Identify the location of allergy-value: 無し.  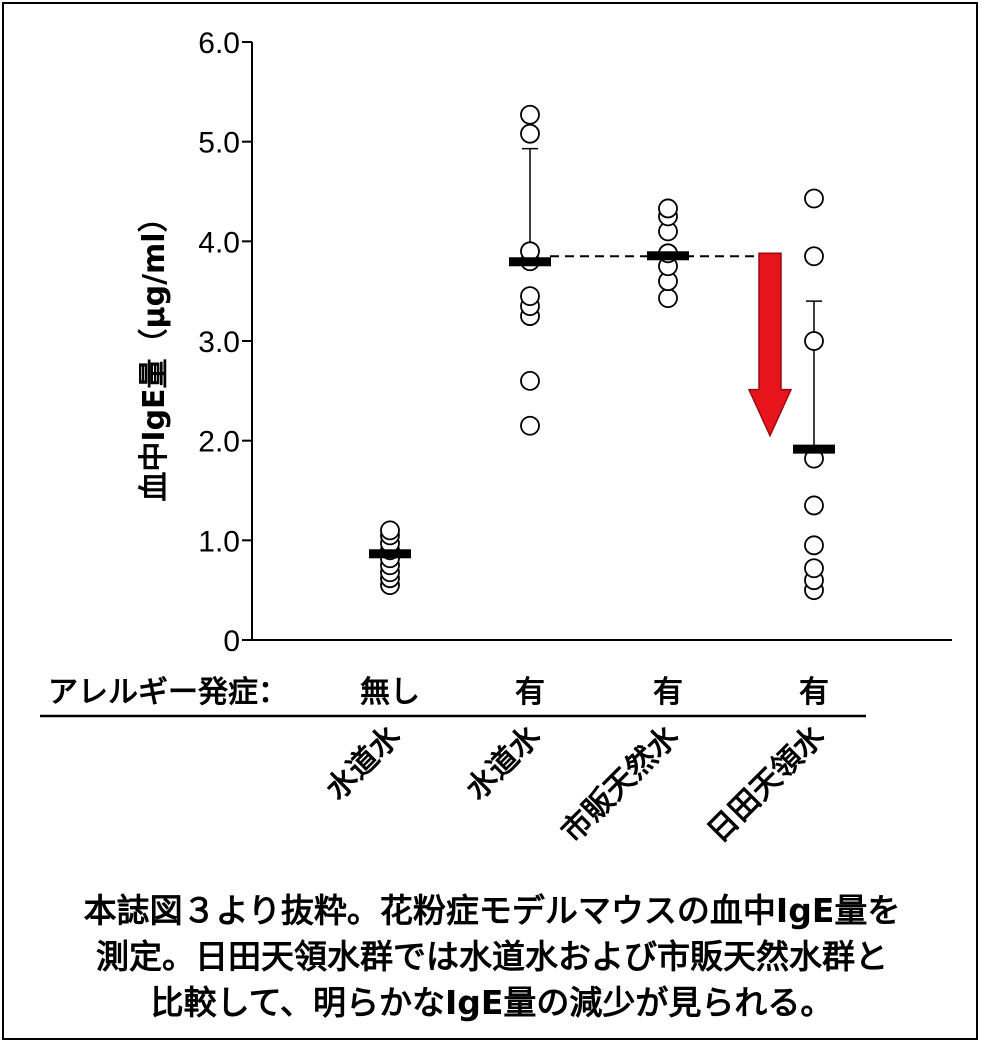
(390, 692).